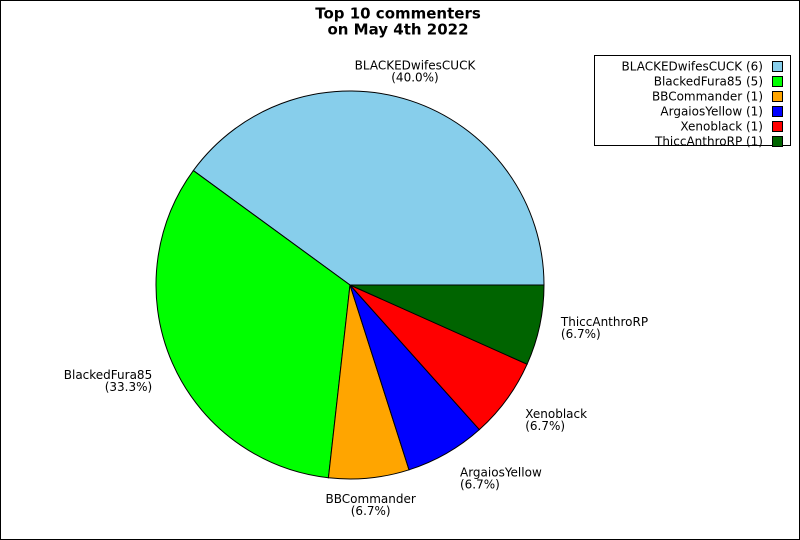 Image resolution: width=800 pixels, height=540 pixels. Describe the element at coordinates (501, 472) in the screenshot. I see `slice-label: ArgaiosYellow` at that location.